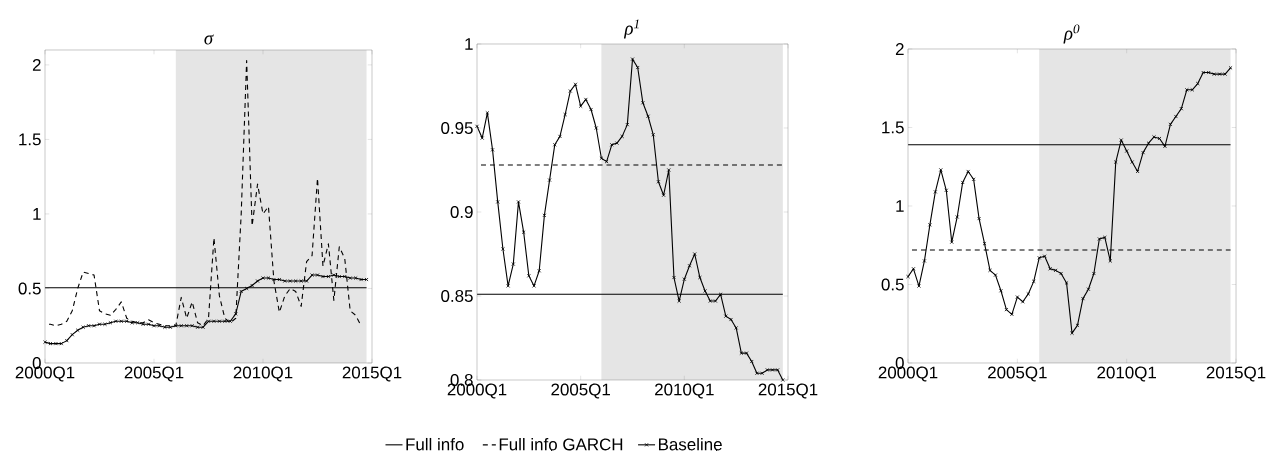  What do you see at coordinates (1071, 34) in the screenshot?
I see `chart-title: ρ$^{0}$` at bounding box center [1071, 34].